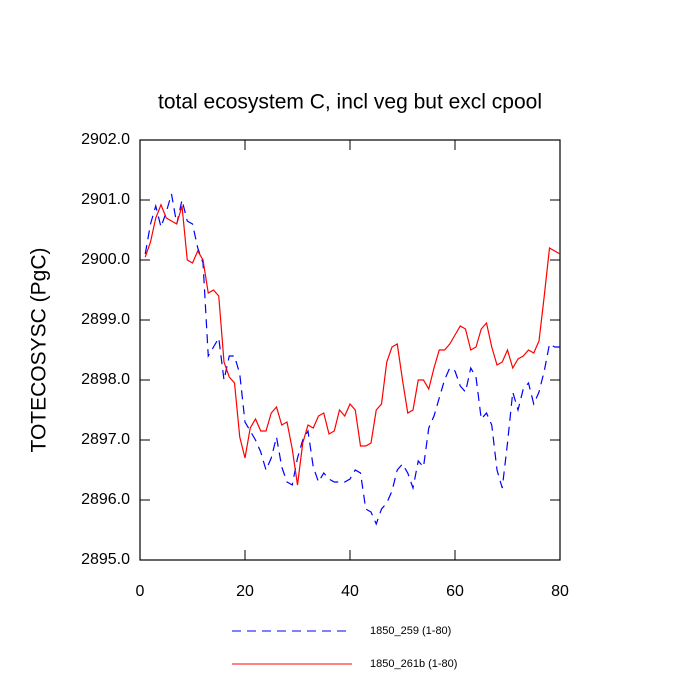 The height and width of the screenshot is (700, 700). Describe the element at coordinates (105, 559) in the screenshot. I see `y-tick-label: 2895.0` at that location.